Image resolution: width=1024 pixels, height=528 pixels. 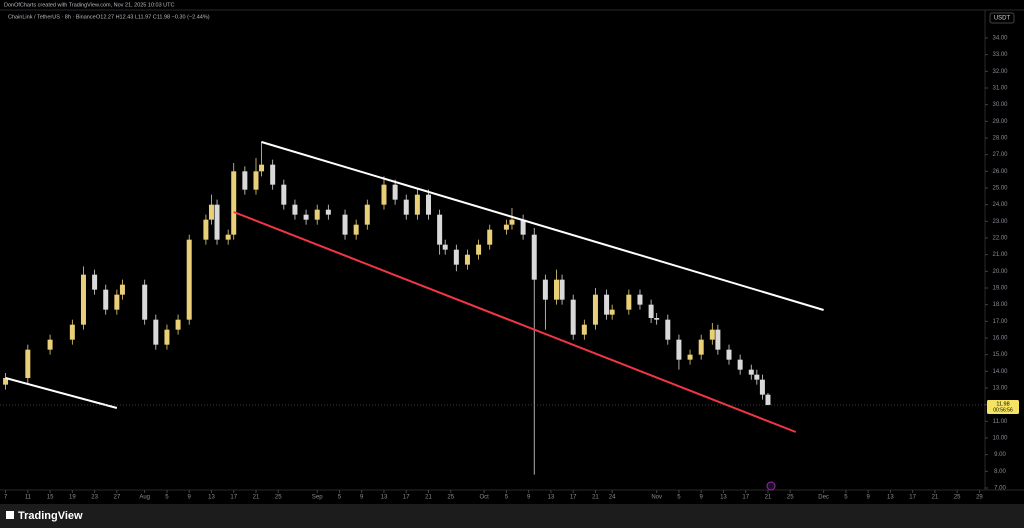 I want to click on symbol: ChainLink / TetherUS · 8h · Binance, so click(x=52, y=17).